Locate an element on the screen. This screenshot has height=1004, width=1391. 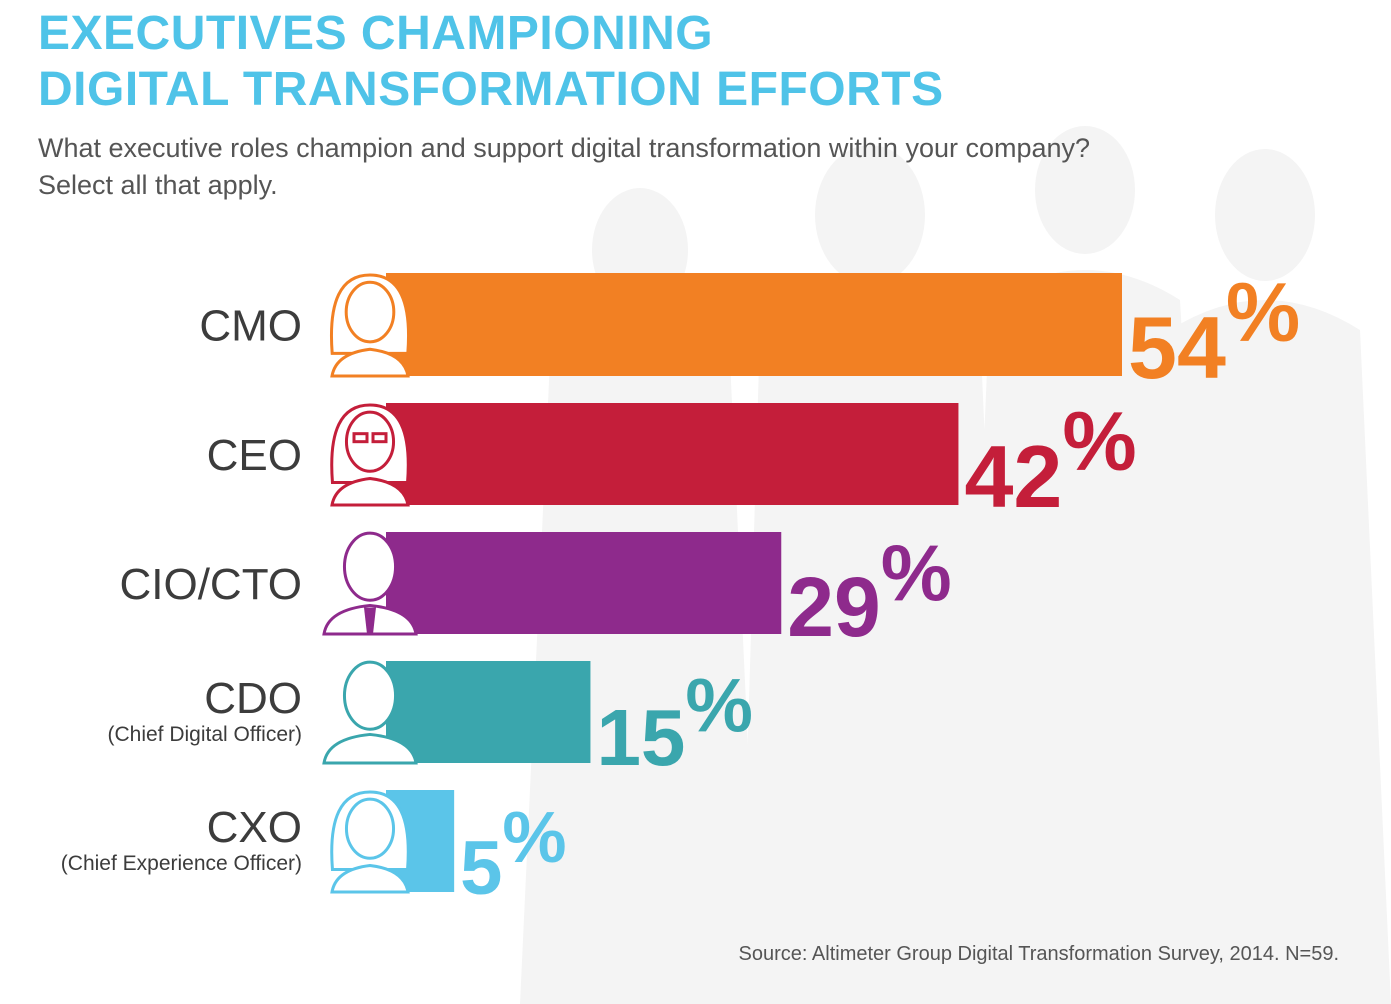
bar-row-0: CMO 54% is located at coordinates (749, 331).